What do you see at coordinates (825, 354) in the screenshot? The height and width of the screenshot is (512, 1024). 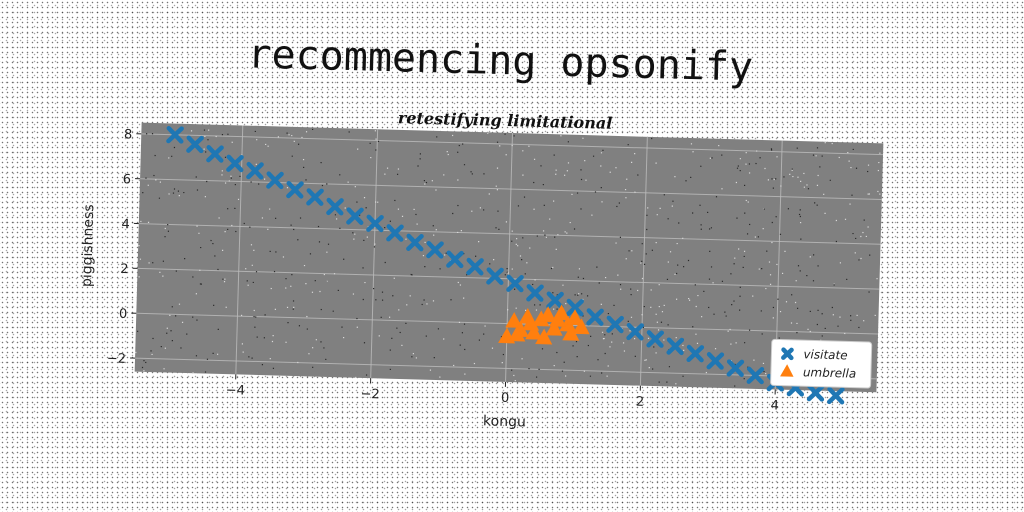 I see `legend-label: visitate` at bounding box center [825, 354].